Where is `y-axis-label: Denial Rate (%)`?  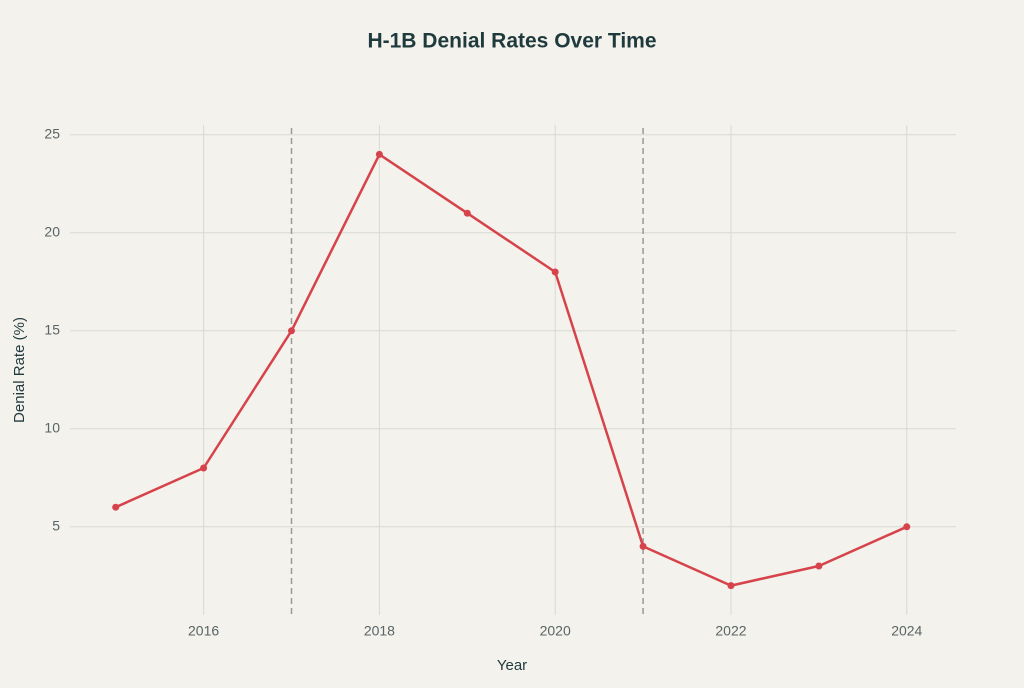
y-axis-label: Denial Rate (%) is located at coordinates (19, 370).